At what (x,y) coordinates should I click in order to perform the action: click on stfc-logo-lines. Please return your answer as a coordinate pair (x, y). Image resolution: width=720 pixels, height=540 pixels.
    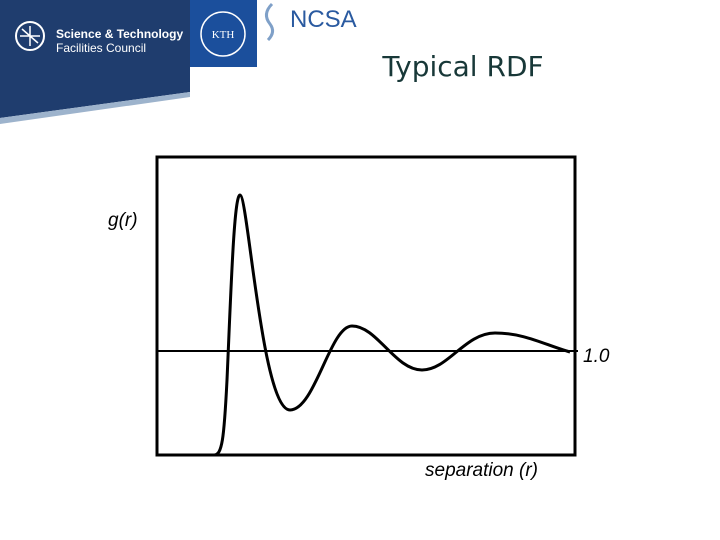
    Looking at the image, I should click on (30, 36).